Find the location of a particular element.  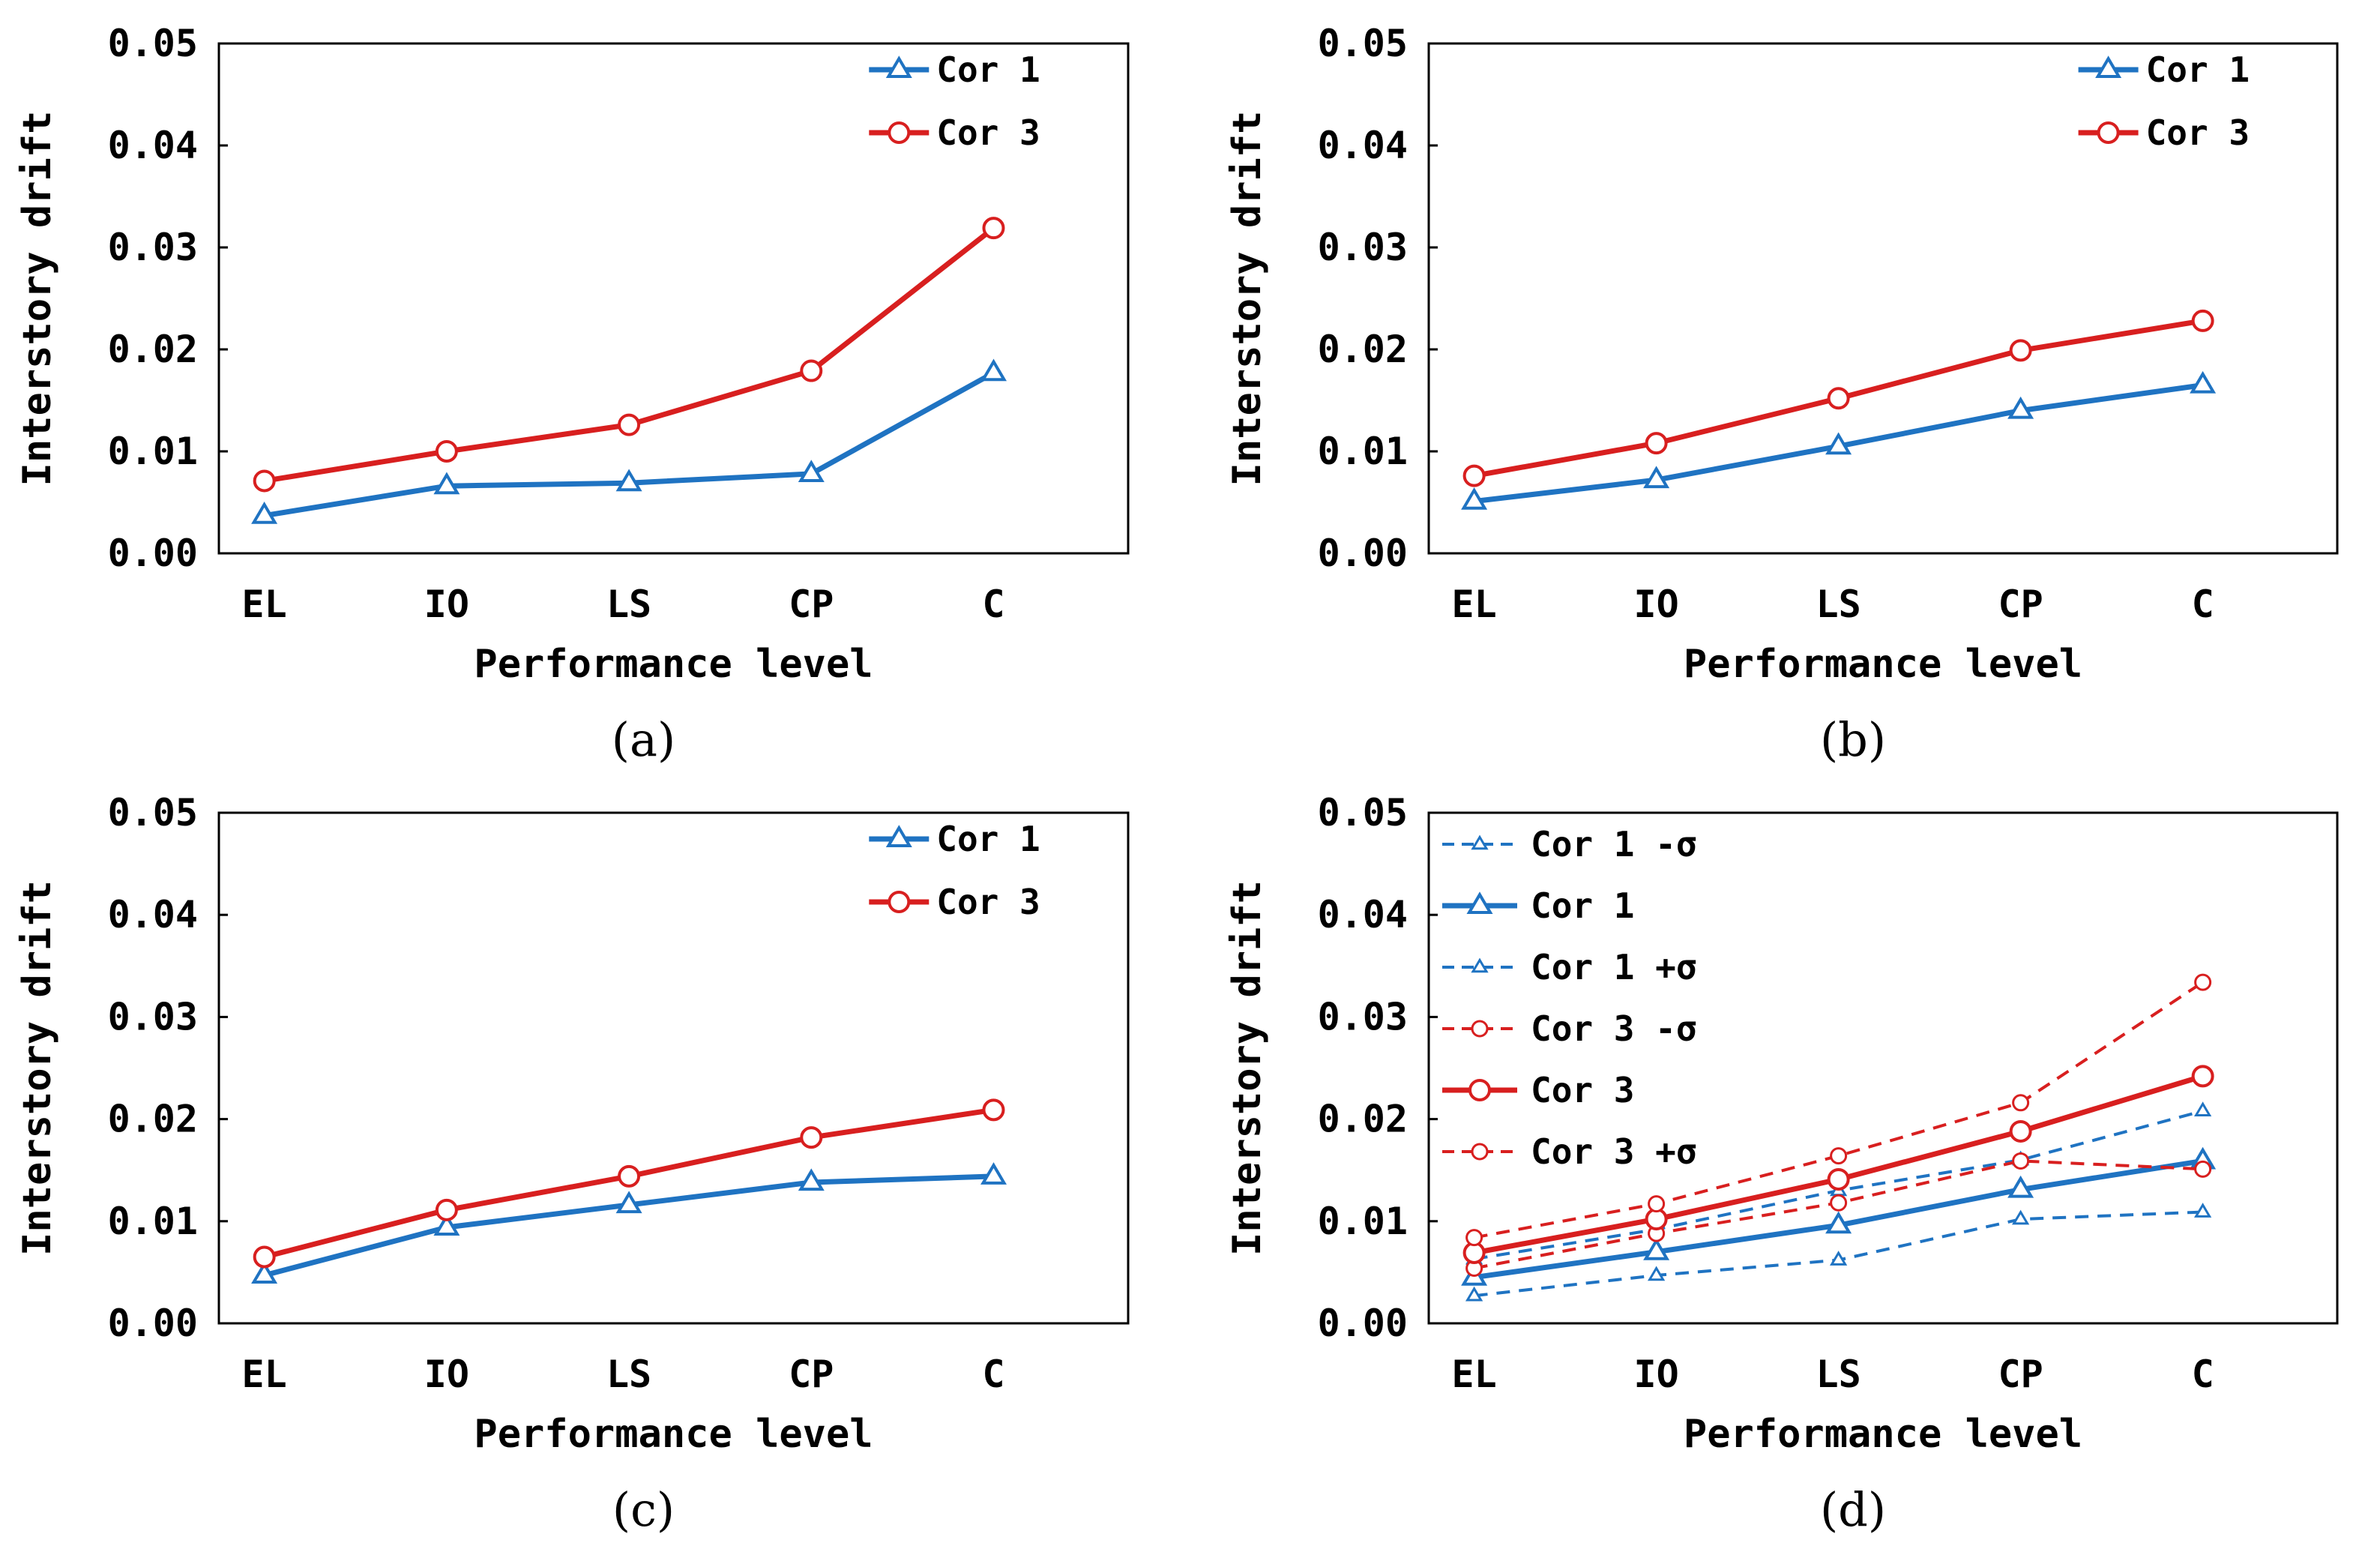

panel-a-x-tick-label: EL is located at coordinates (264, 604).